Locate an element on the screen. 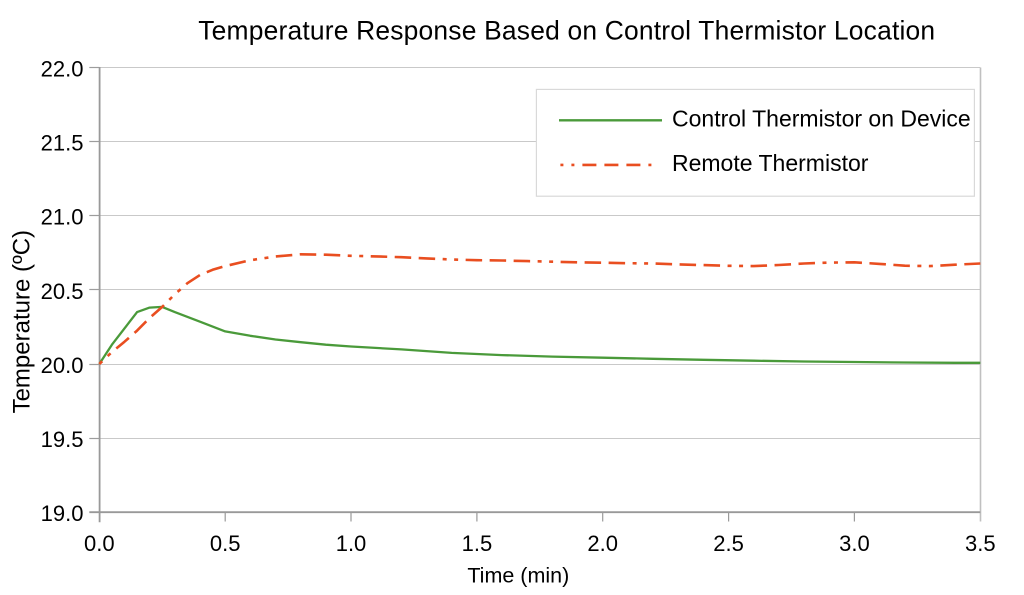  svg-text: 3.0 is located at coordinates (854, 543).